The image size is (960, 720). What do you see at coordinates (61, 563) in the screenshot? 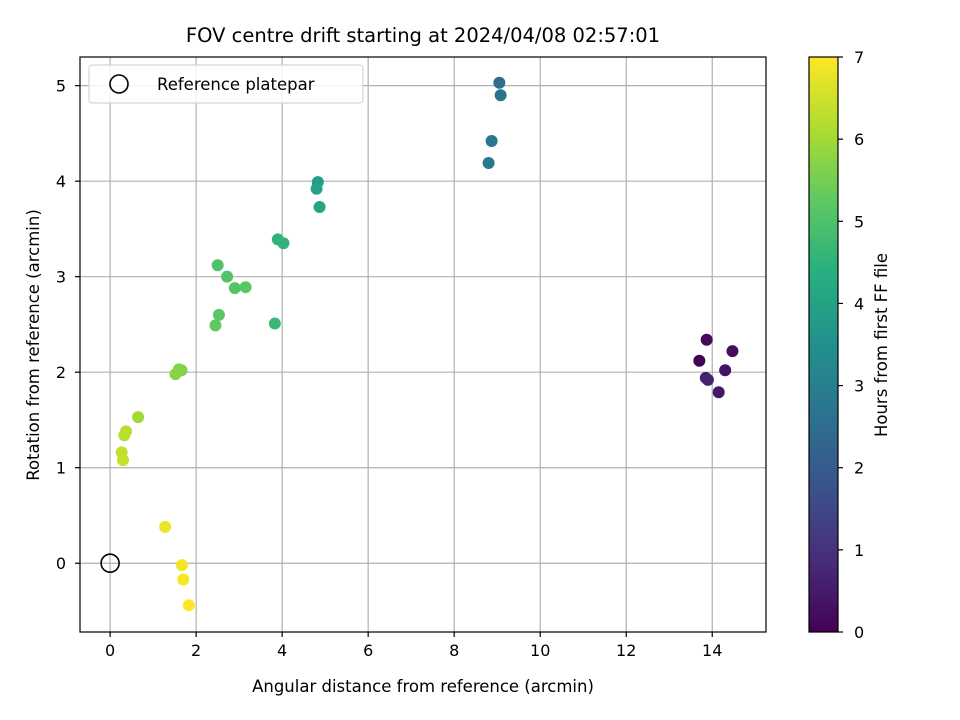
I see `y-tick-label: 0` at bounding box center [61, 563].